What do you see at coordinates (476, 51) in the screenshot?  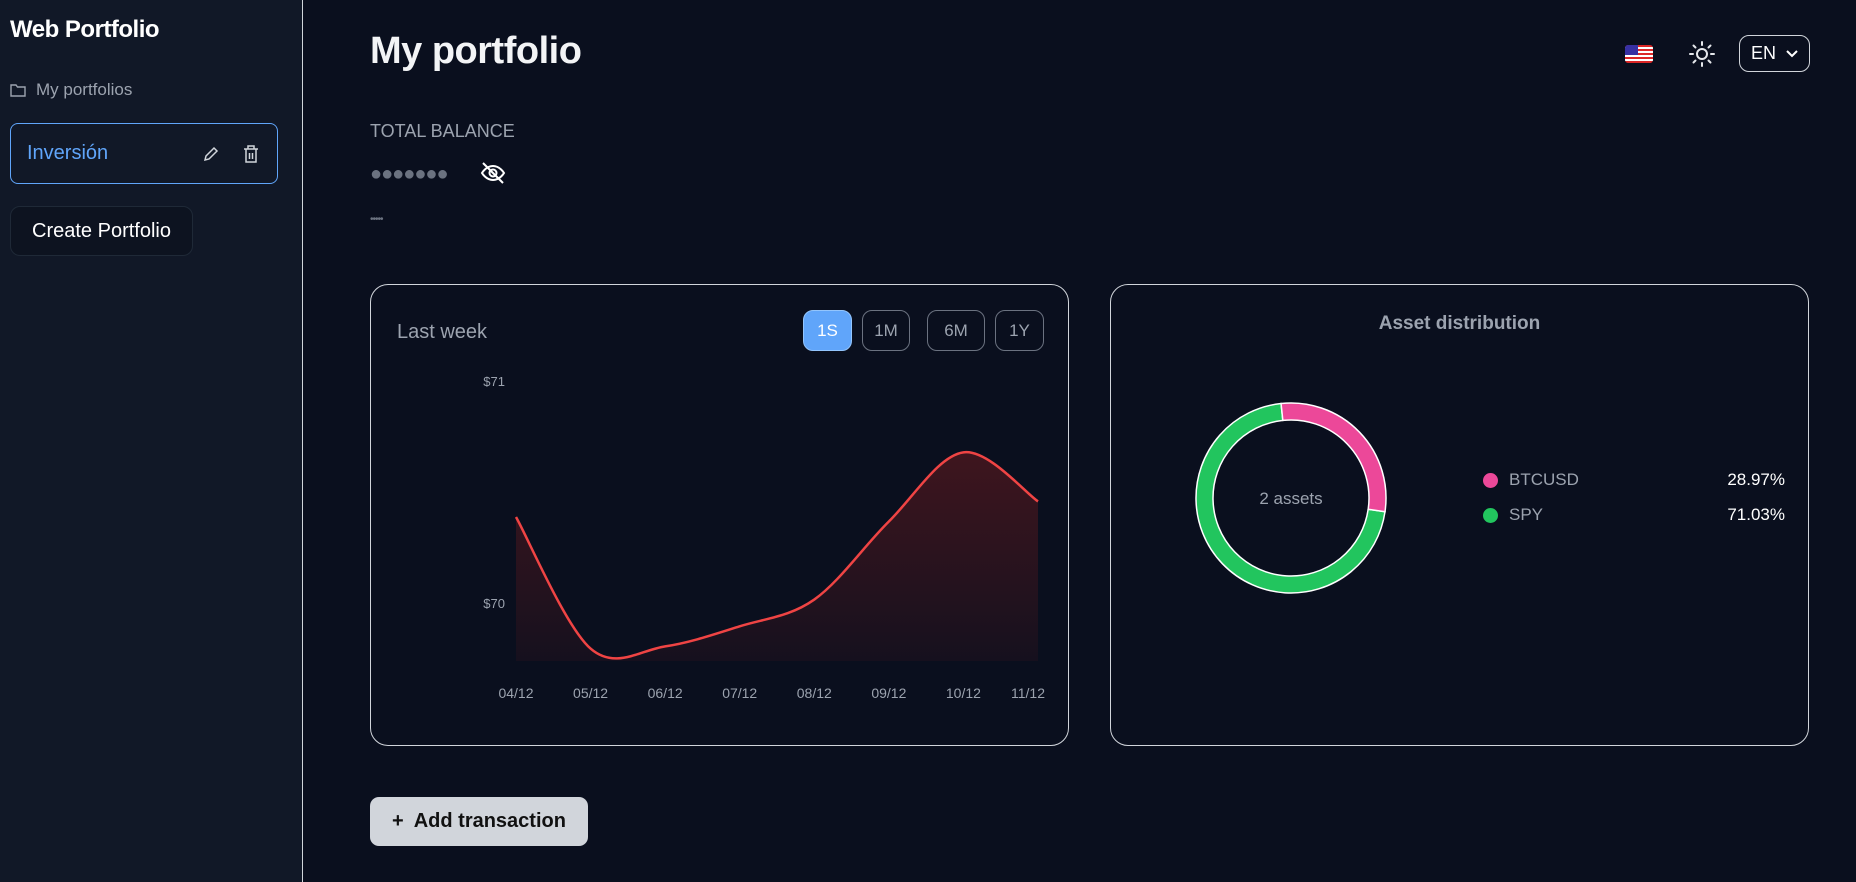 I see `page-title: My portfolio` at bounding box center [476, 51].